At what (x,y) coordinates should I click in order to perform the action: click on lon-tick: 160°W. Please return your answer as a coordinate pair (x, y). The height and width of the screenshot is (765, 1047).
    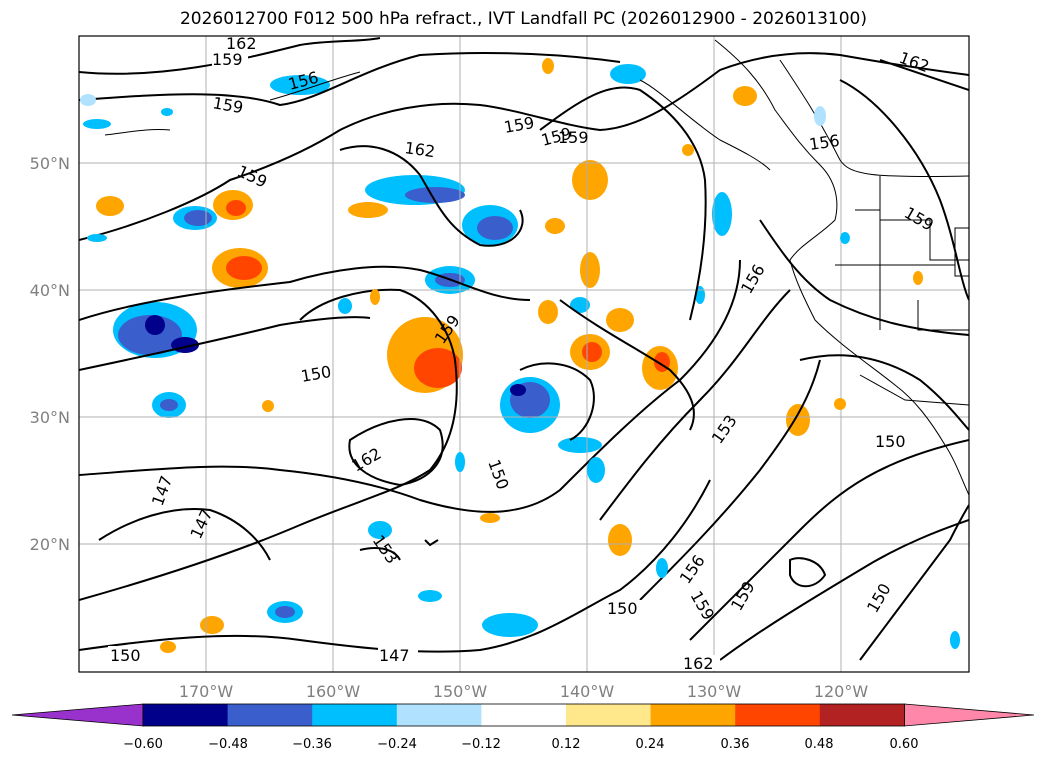
    Looking at the image, I should click on (333, 691).